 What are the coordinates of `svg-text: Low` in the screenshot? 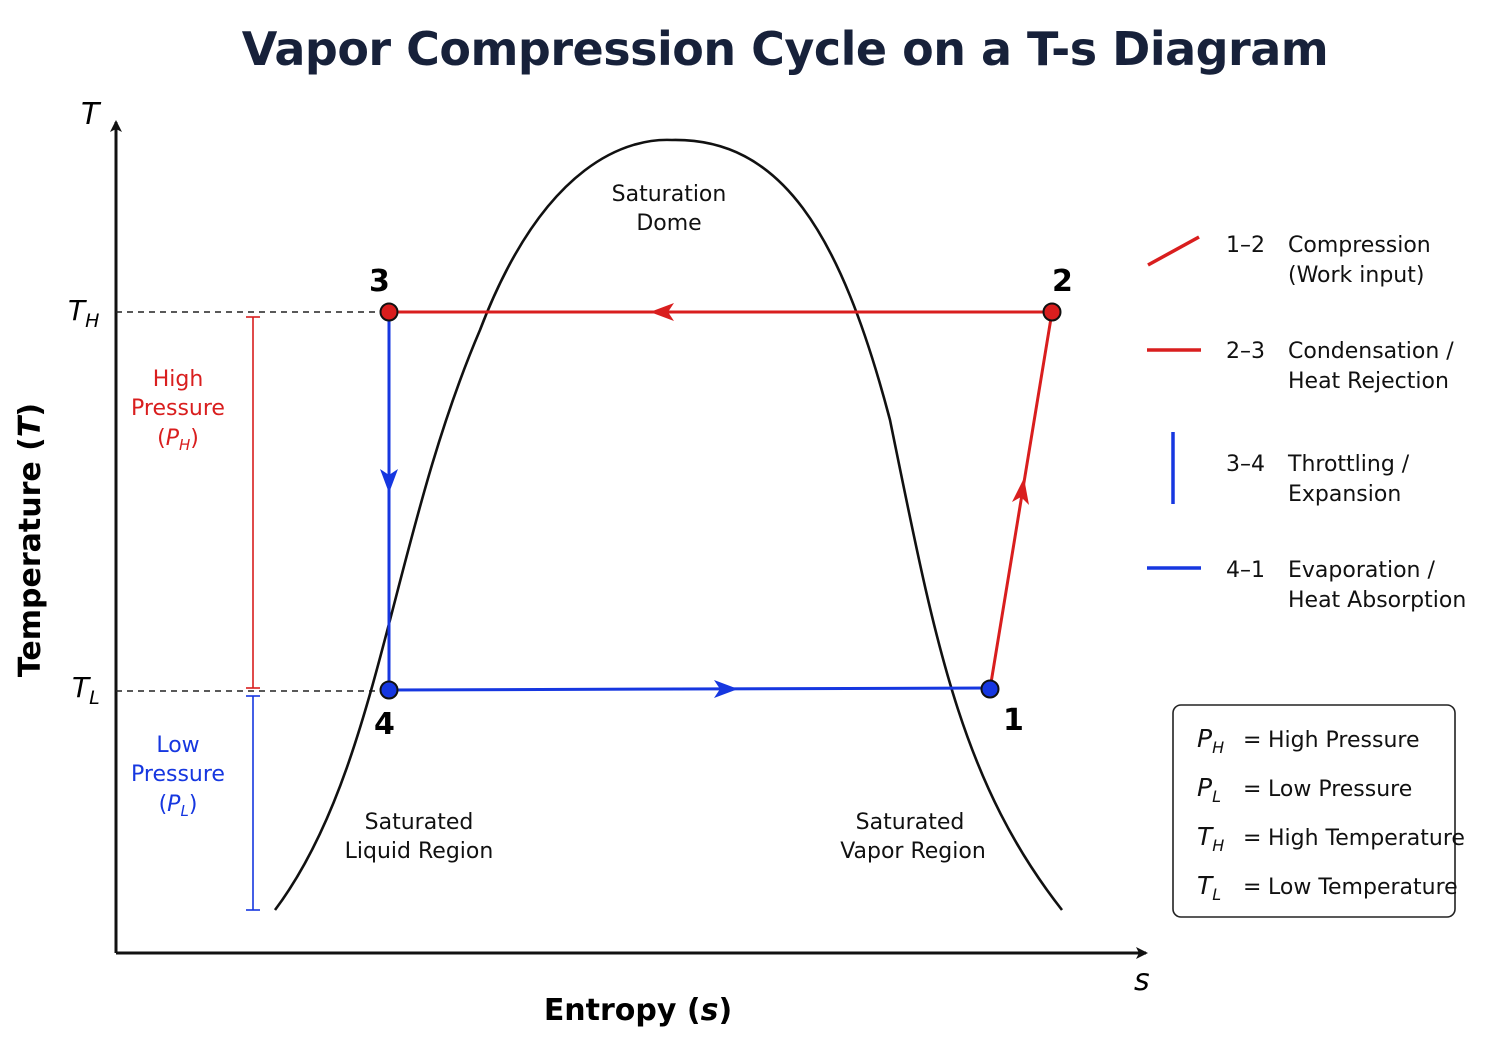 It's located at (177, 745).